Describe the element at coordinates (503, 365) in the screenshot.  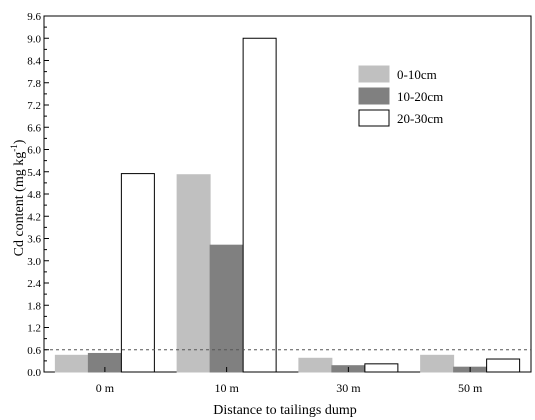
I see `bar-50m-20-30cm` at that location.